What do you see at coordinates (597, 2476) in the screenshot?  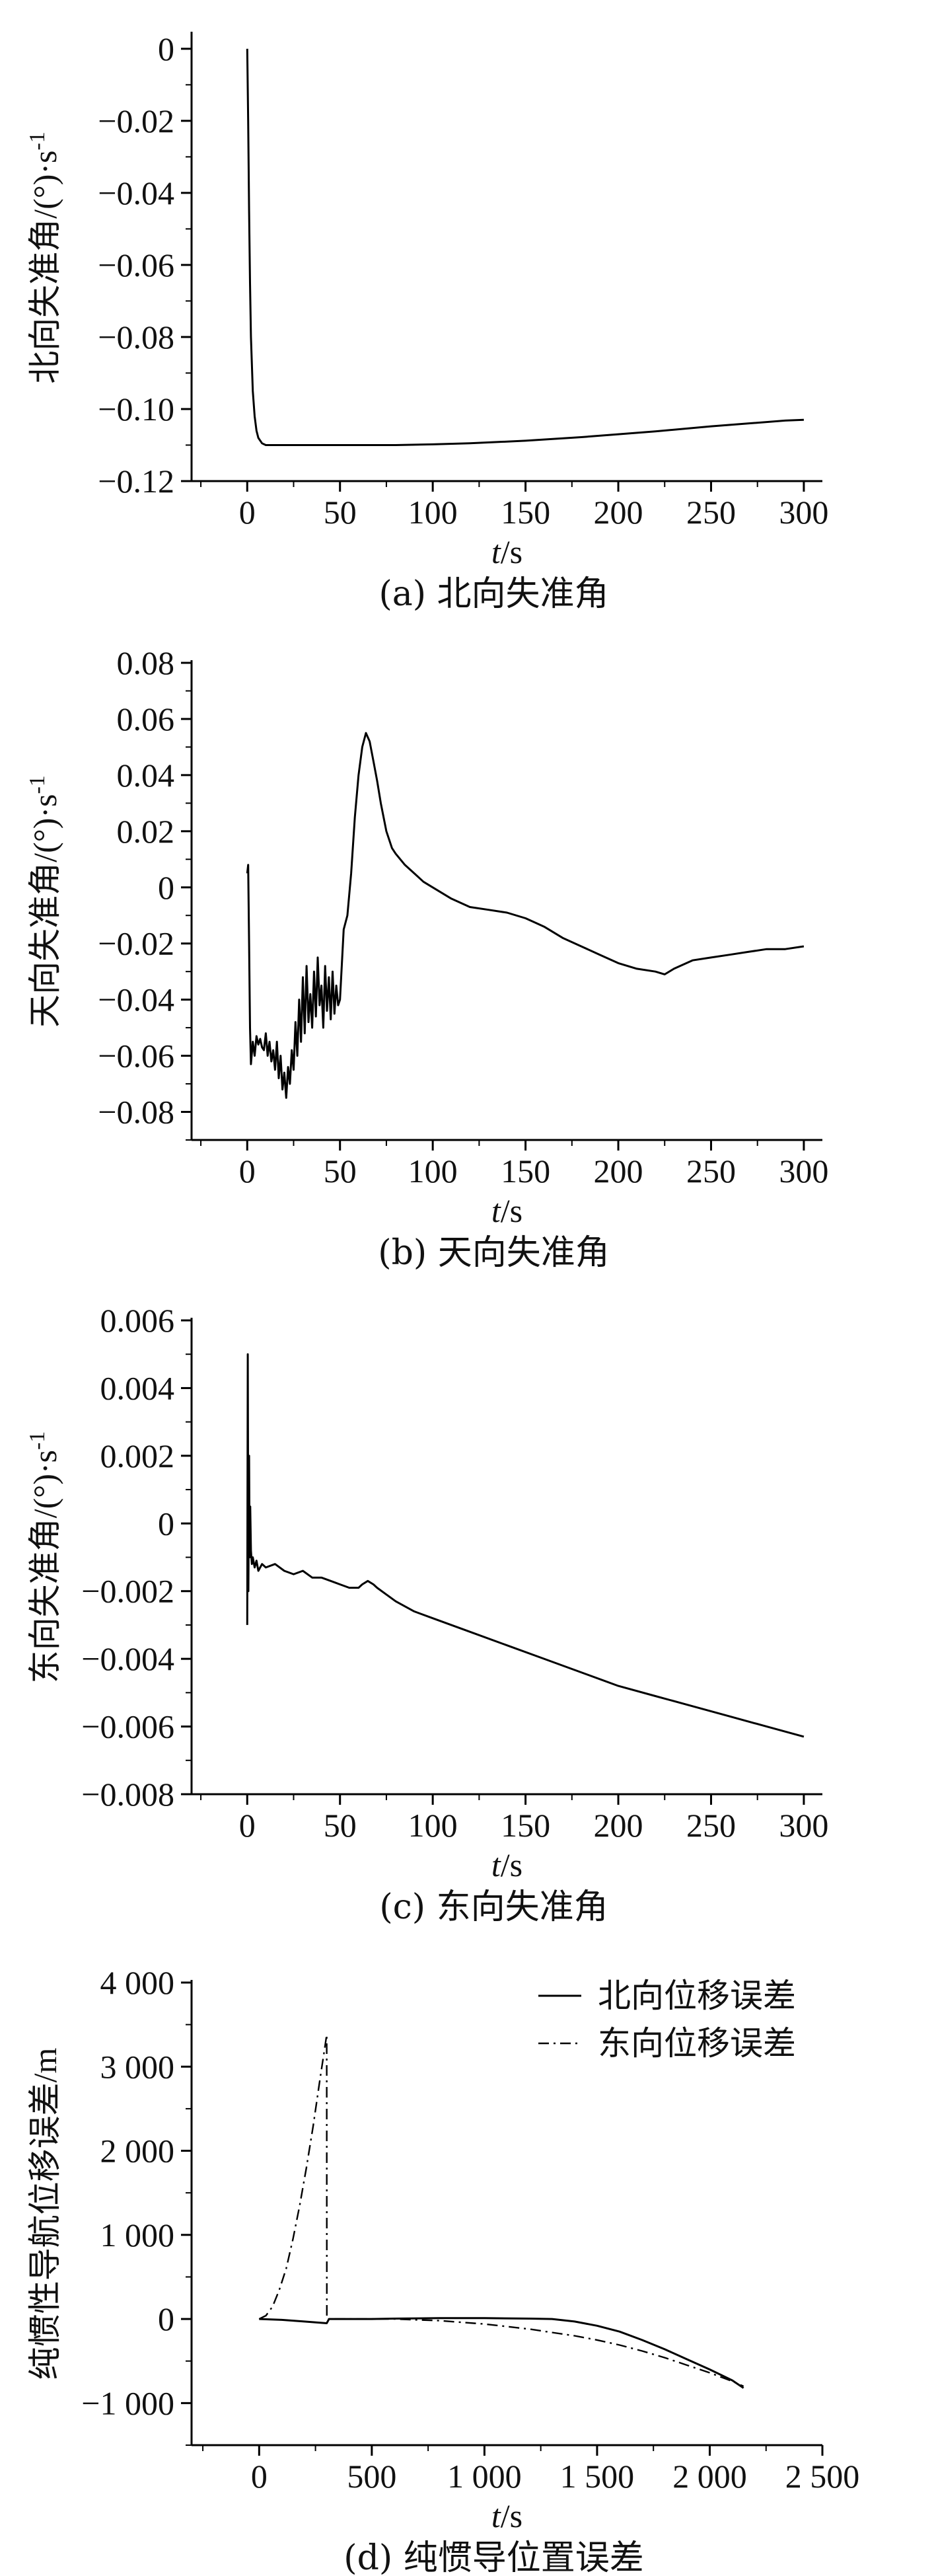 I see `x-tick-label: 1 500` at bounding box center [597, 2476].